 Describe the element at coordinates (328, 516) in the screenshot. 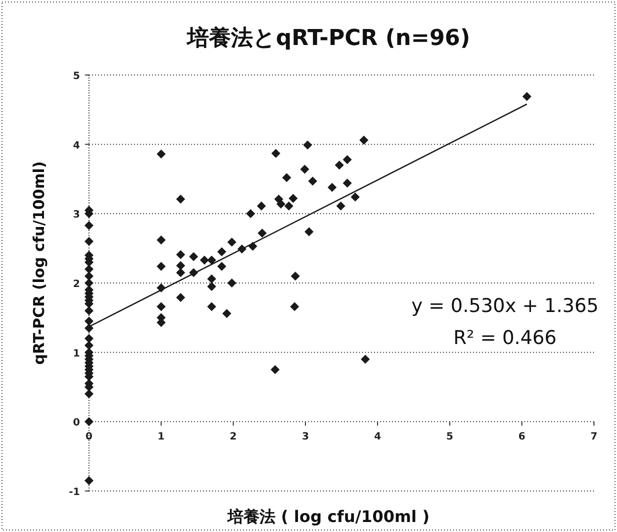

I see `x-axis-title: 培養法 ( log cfu/100ml )` at that location.